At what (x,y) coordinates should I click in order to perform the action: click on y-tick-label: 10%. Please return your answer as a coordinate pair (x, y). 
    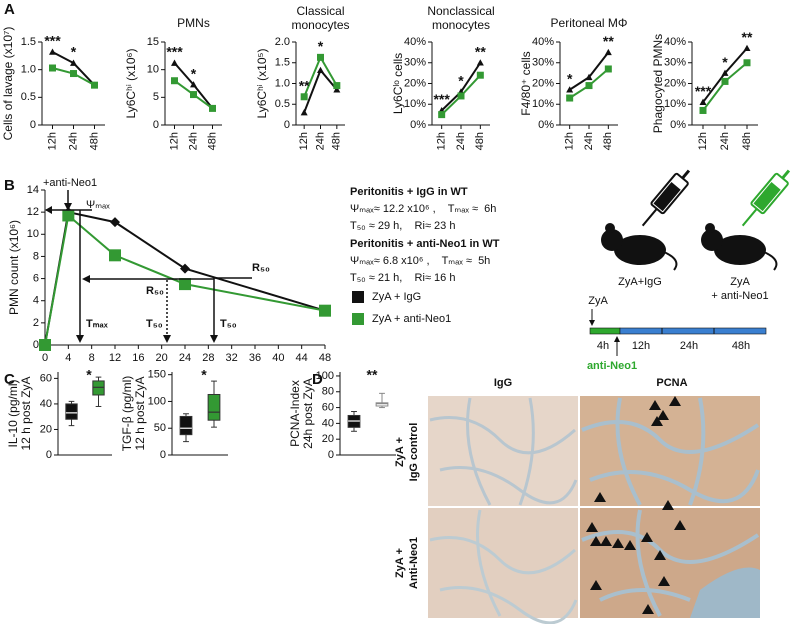
    Looking at the image, I should click on (543, 104).